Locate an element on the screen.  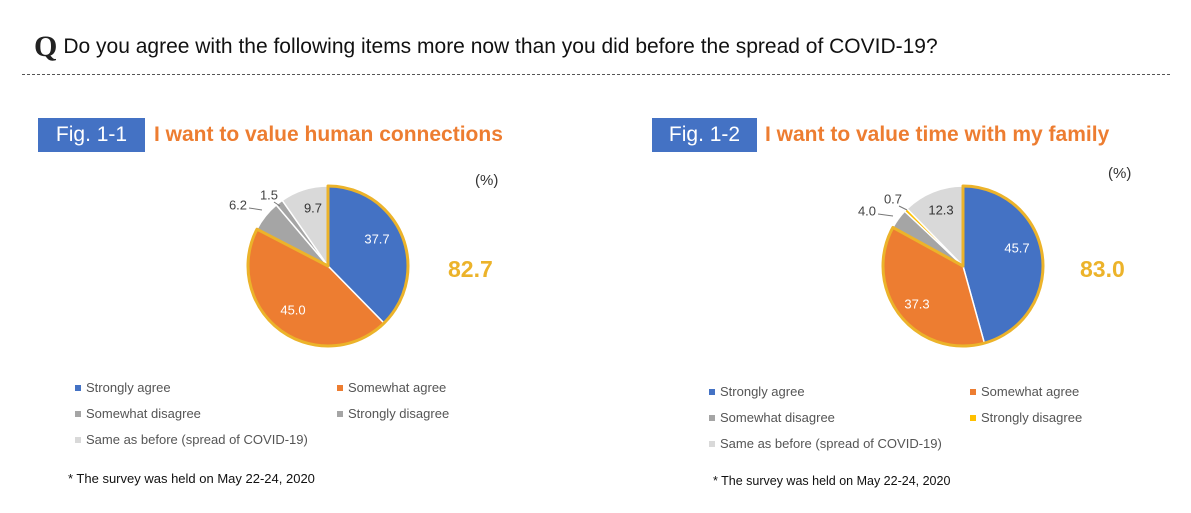
fig-1-1-title: I want to value human connections is located at coordinates (328, 134).